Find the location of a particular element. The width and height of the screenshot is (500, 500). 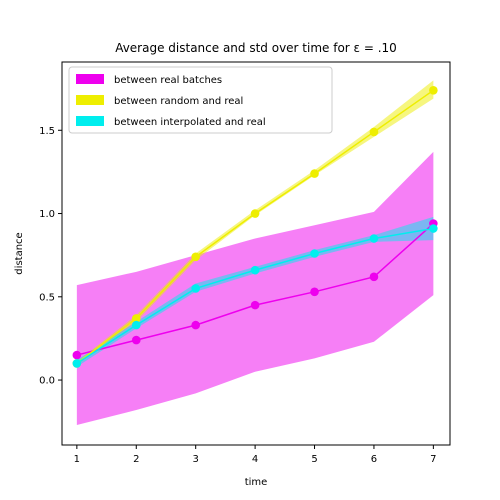

legend-entry-label: between interpolated and real is located at coordinates (190, 122).